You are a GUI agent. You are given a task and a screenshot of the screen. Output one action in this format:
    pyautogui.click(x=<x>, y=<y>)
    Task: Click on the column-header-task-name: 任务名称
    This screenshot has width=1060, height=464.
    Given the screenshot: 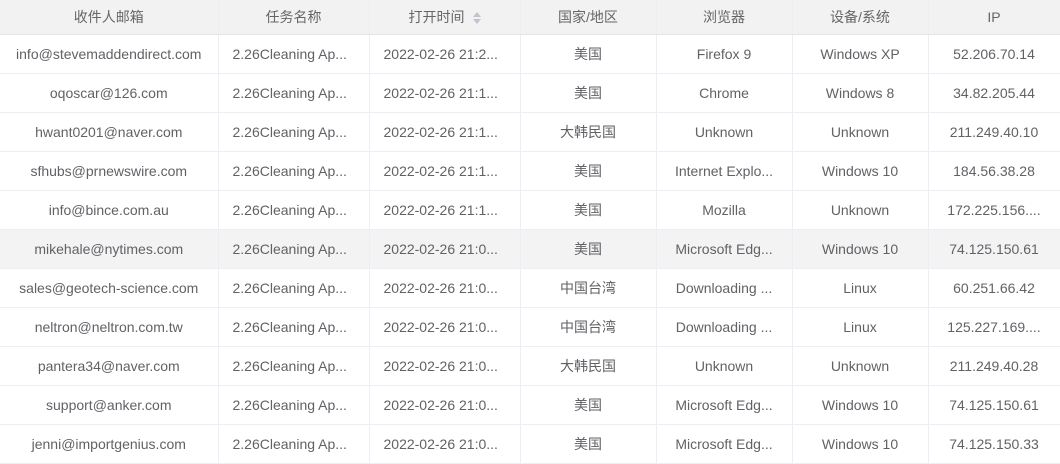 What is the action you would take?
    pyautogui.click(x=294, y=17)
    